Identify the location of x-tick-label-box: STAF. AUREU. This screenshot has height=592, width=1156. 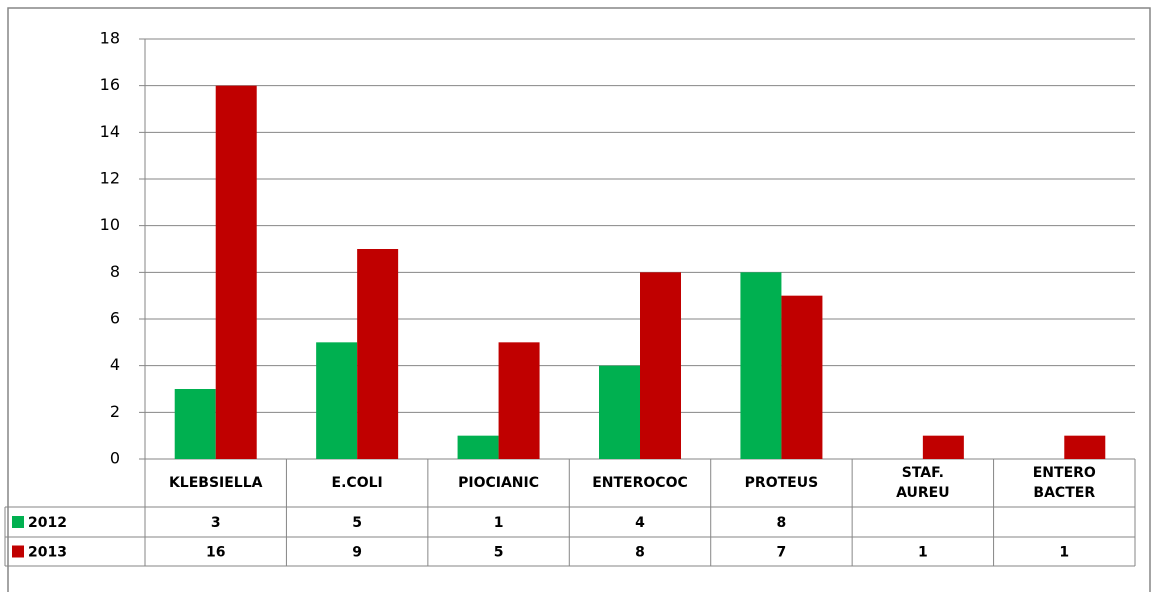
(922, 483).